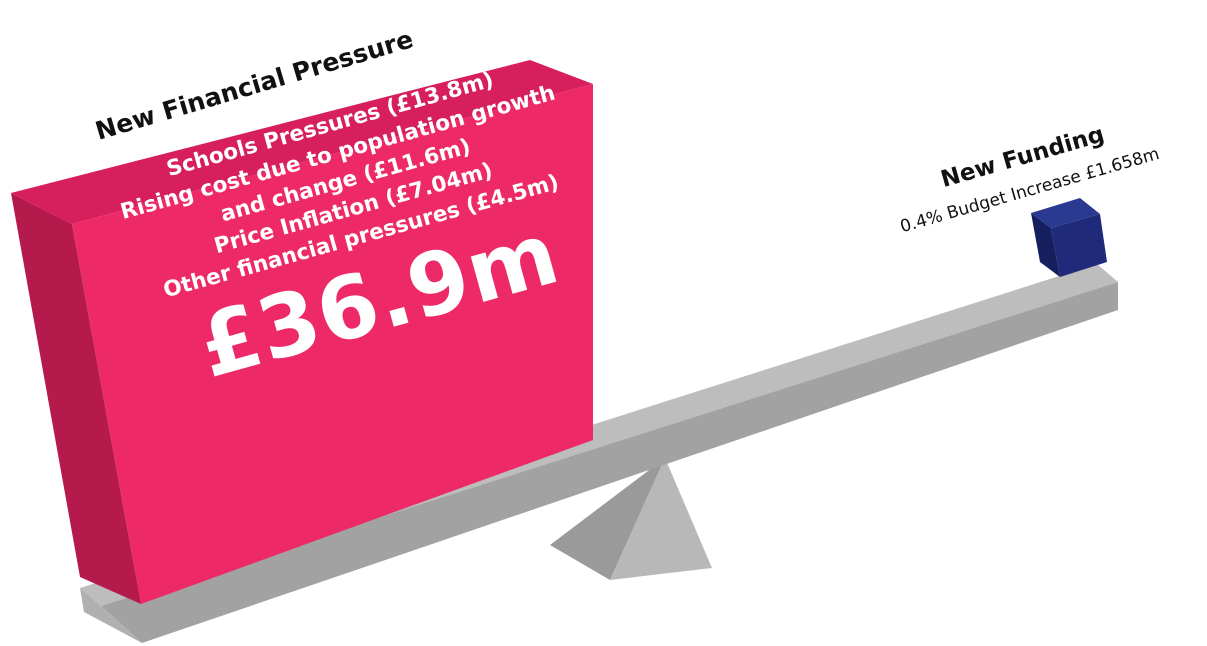 This screenshot has width=1207, height=646. I want to click on funding-cube, so click(1069, 237).